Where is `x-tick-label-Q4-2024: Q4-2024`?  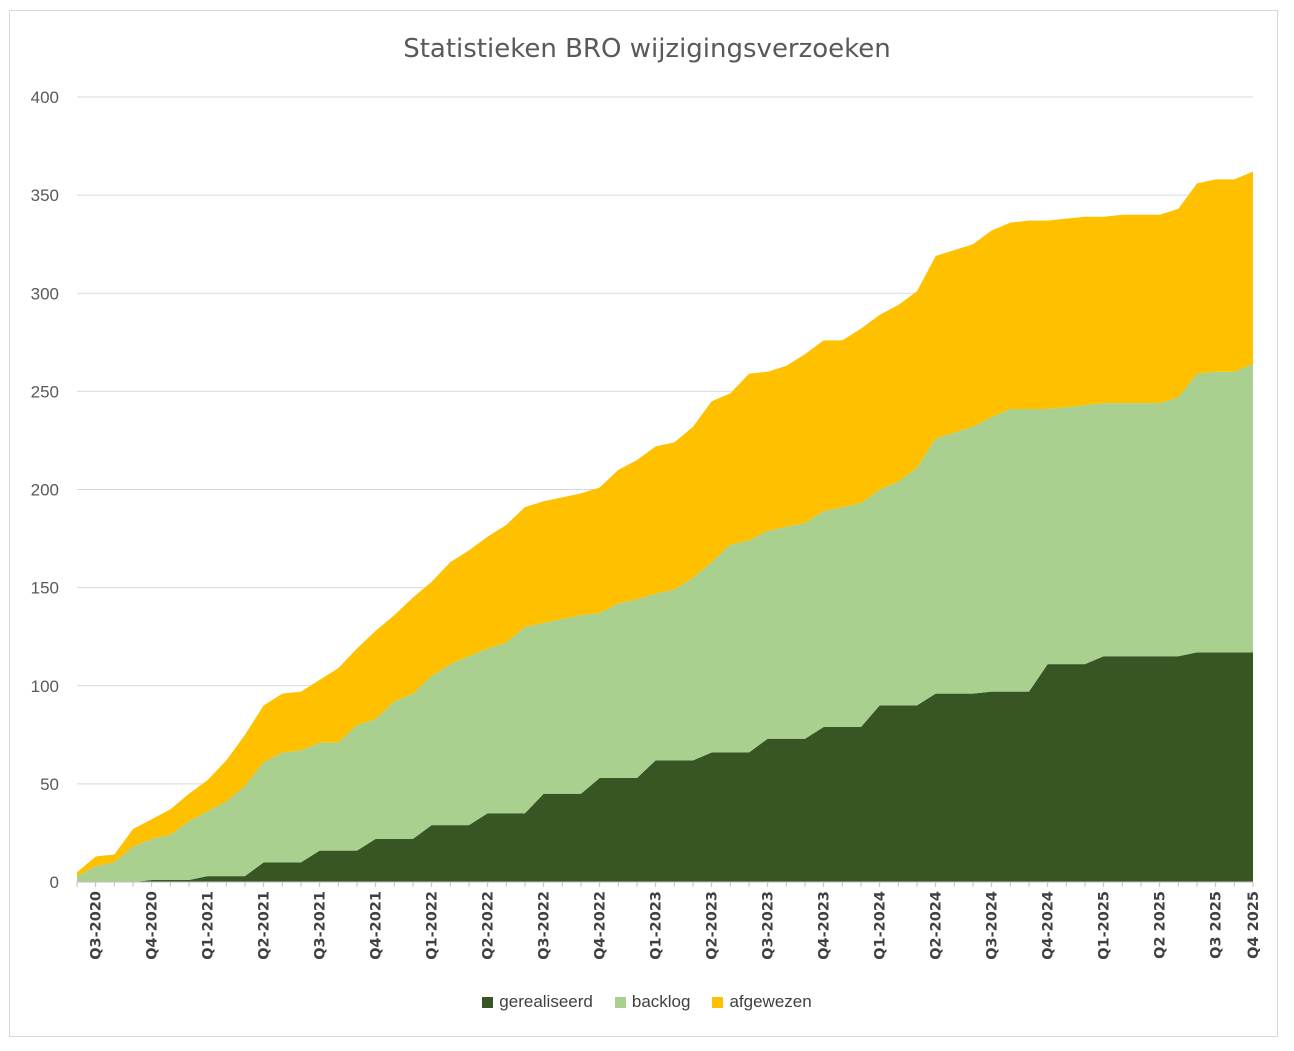
x-tick-label-Q4-2024: Q4-2024 is located at coordinates (1049, 925).